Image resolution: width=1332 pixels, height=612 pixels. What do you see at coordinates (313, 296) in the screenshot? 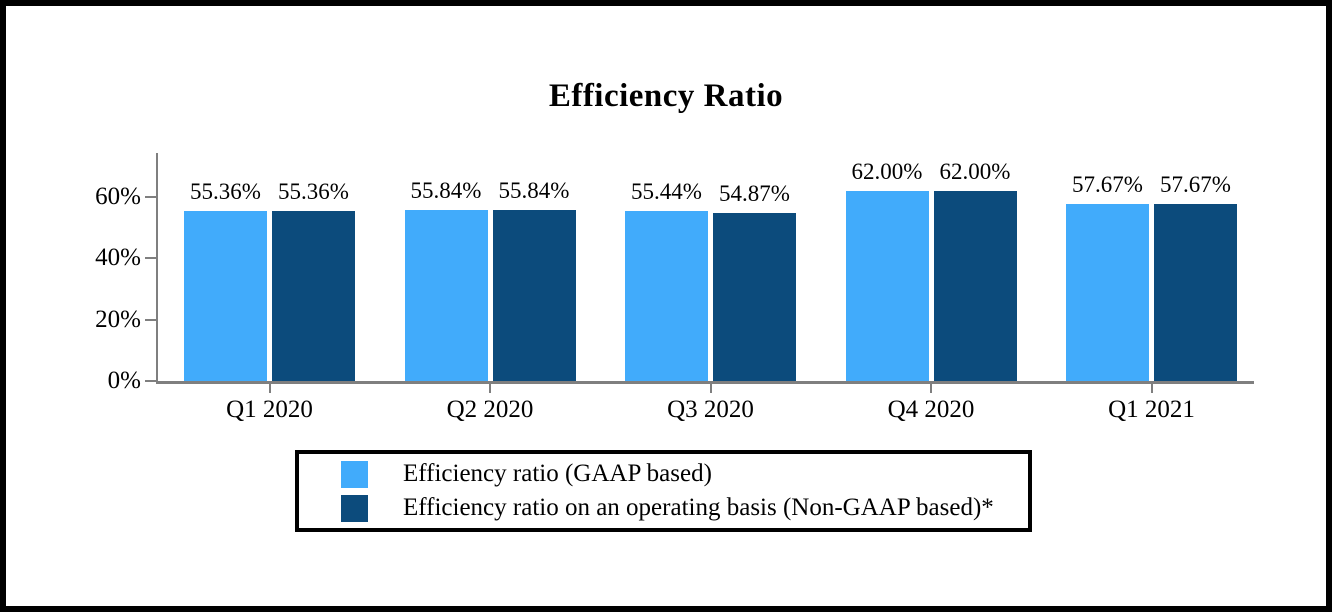
I see `bar-q1-2020-series2` at bounding box center [313, 296].